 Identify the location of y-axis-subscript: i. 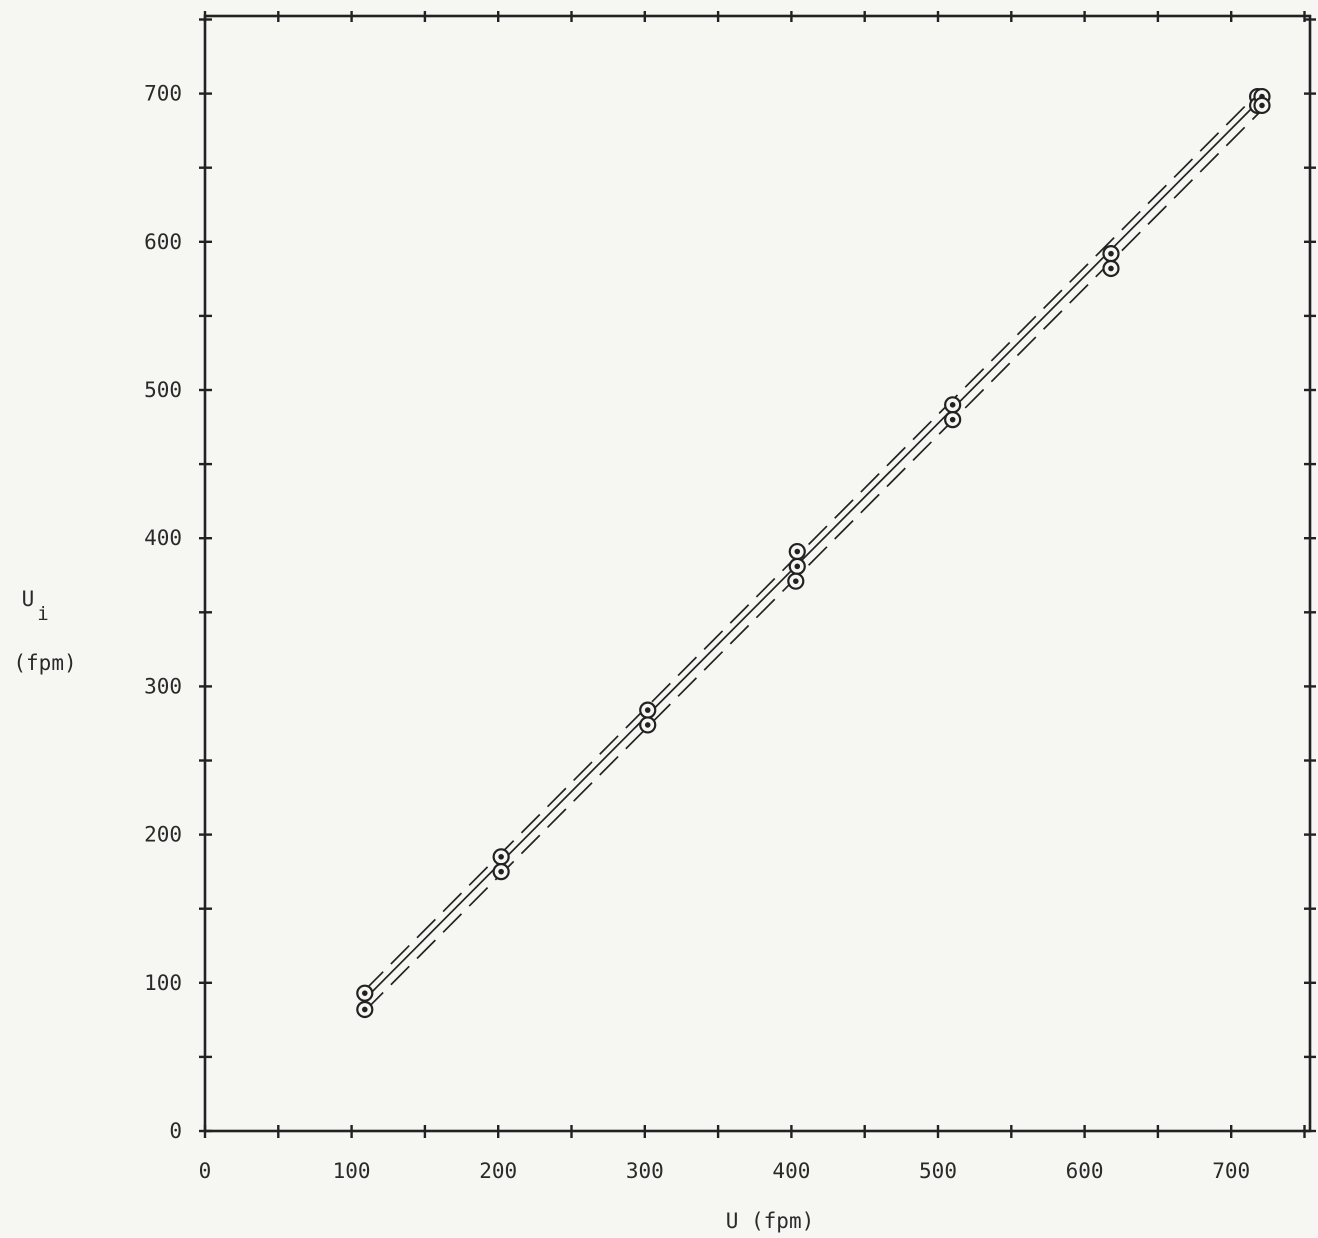
(42, 614).